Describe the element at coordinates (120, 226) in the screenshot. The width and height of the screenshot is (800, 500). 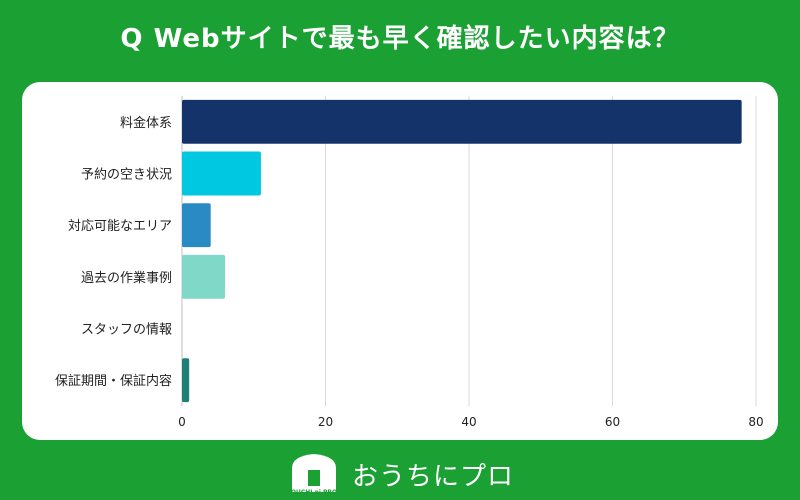
I see `category-label: 対応可能なエリア` at that location.